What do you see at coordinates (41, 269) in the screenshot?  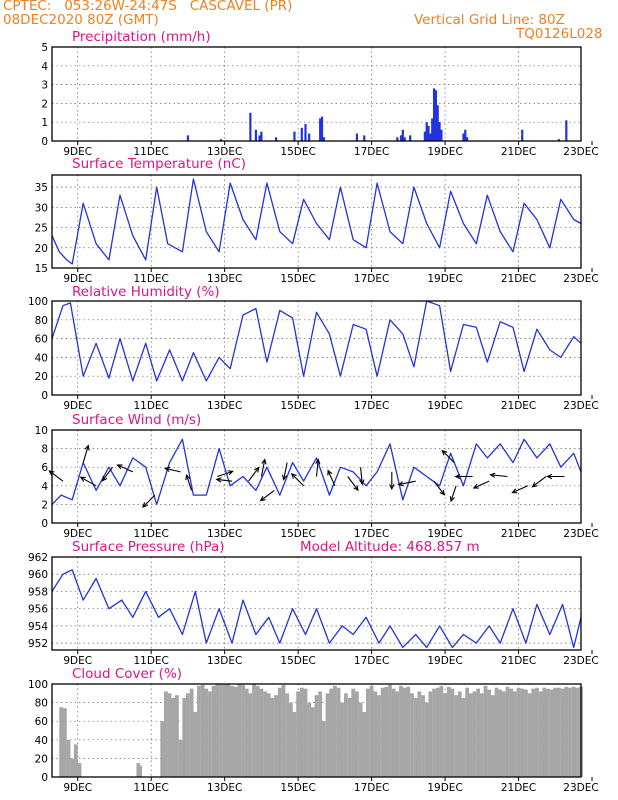 I see `temp-ytick-label: 15` at bounding box center [41, 269].